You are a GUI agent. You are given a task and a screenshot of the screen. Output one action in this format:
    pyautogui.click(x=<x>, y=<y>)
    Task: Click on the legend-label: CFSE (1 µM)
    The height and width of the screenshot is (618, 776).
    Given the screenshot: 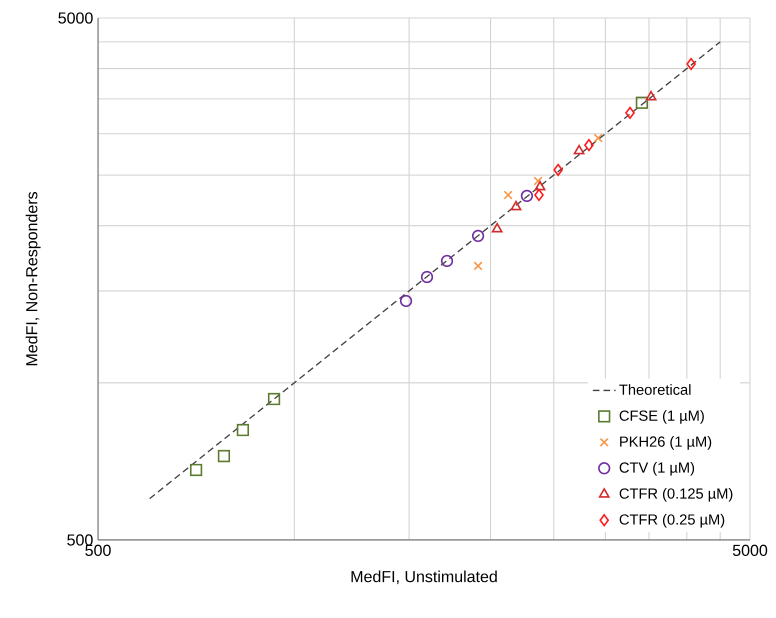 What is the action you would take?
    pyautogui.click(x=662, y=417)
    